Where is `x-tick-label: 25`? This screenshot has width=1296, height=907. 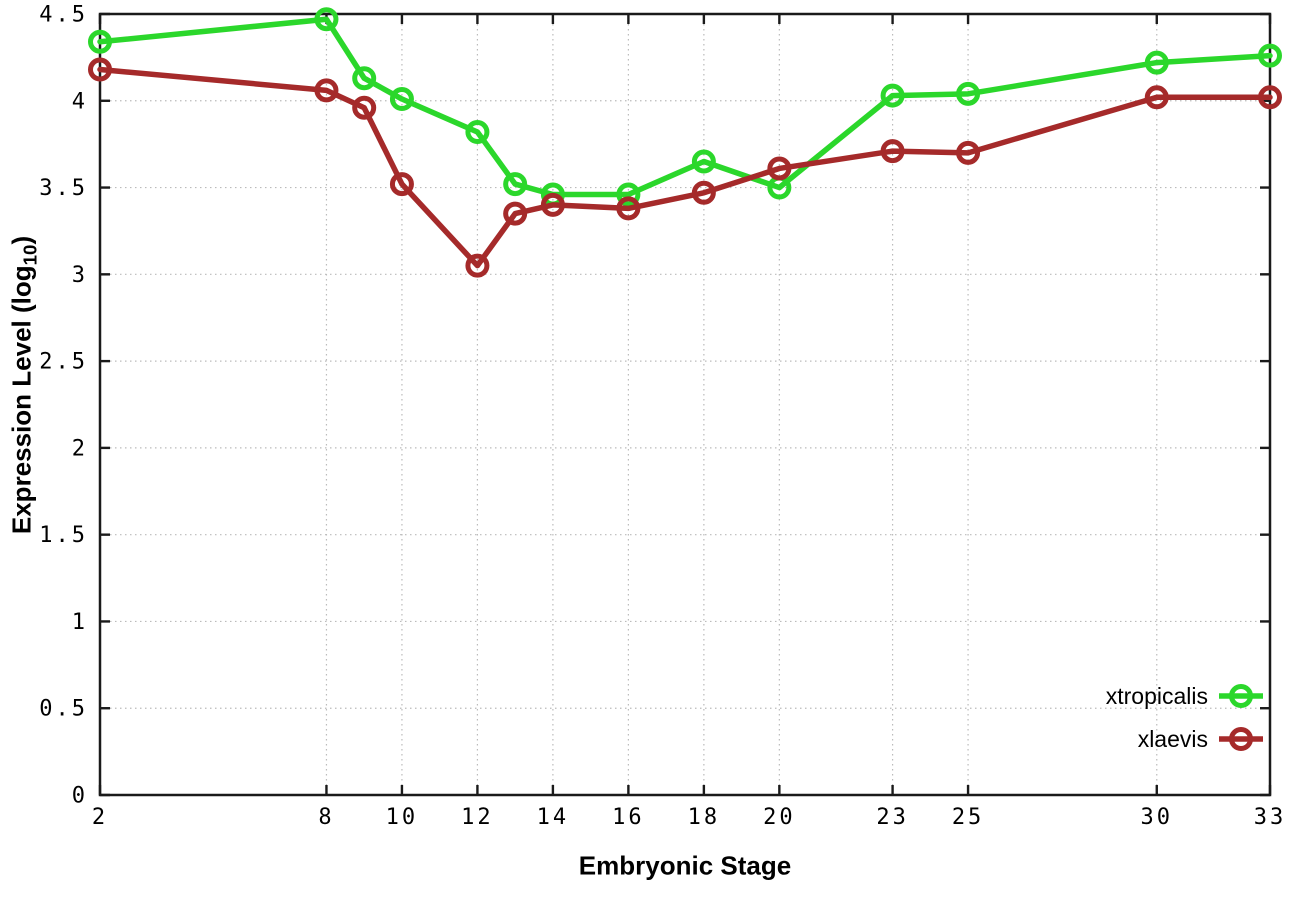 x-tick-label: 25 is located at coordinates (968, 817).